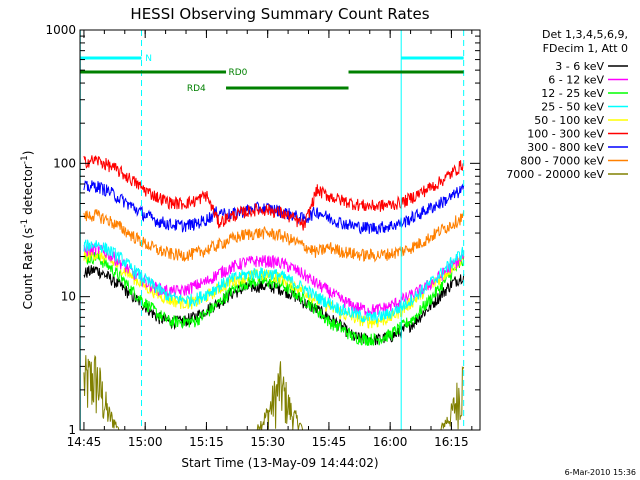 The image size is (640, 480). Describe the element at coordinates (600, 472) in the screenshot. I see `footer-timestamp: 6-Mar-2010 15:36` at that location.